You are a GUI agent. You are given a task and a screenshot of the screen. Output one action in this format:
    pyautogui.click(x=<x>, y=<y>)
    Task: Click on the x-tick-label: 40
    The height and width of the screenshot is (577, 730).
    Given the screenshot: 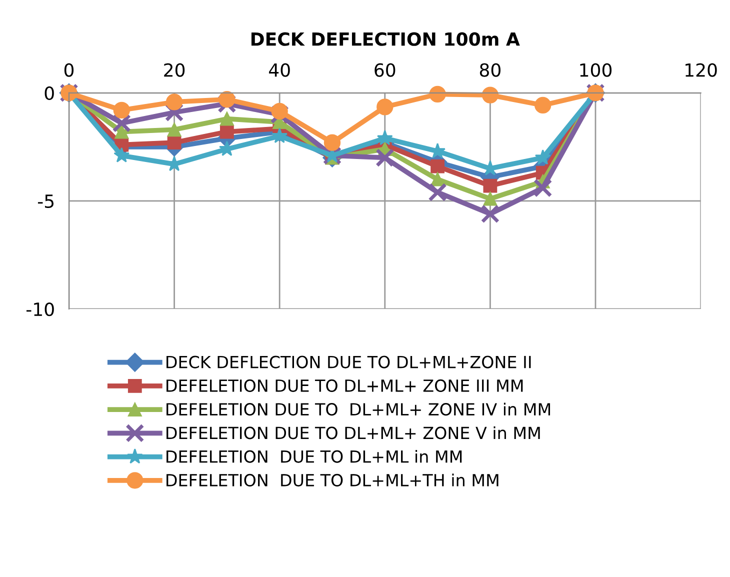 What is the action you would take?
    pyautogui.click(x=279, y=70)
    